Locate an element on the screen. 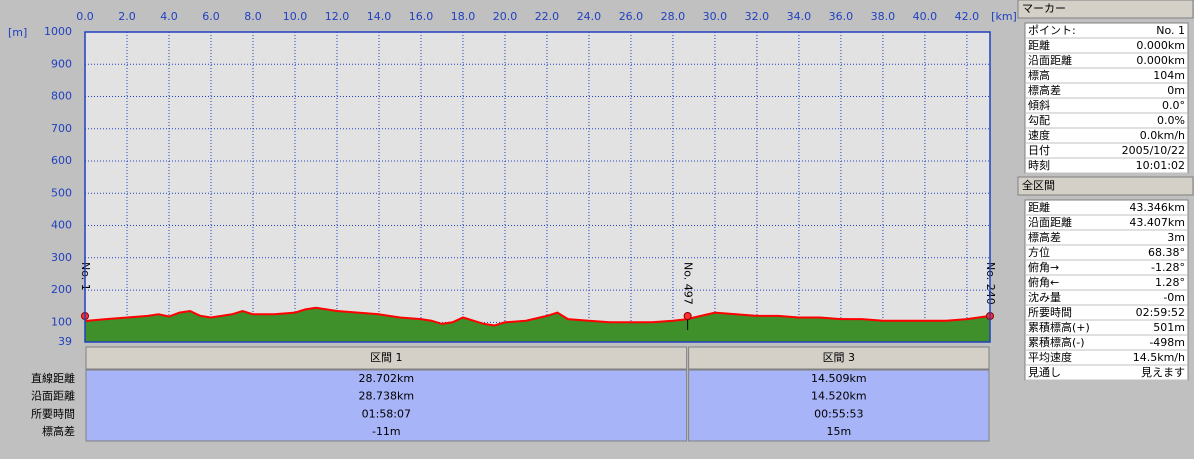 The height and width of the screenshot is (459, 1194). panel-value: 0m is located at coordinates (1176, 90).